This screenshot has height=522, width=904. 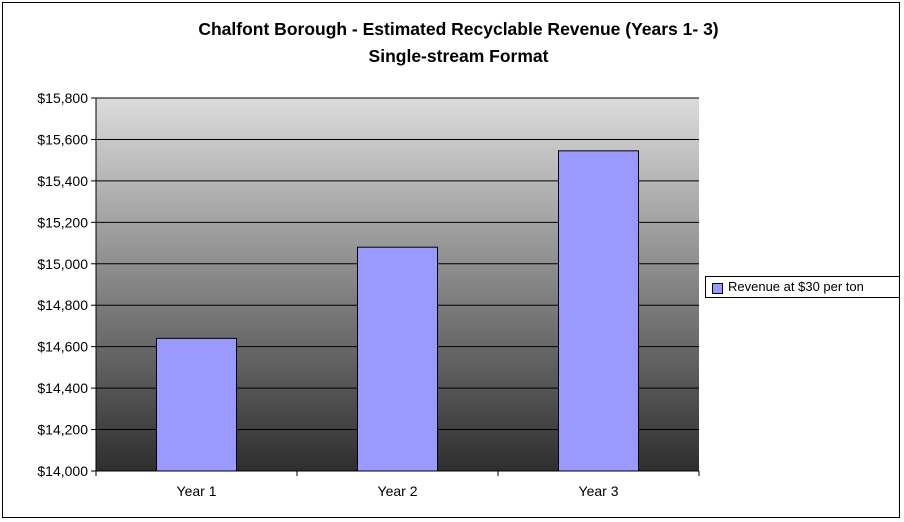 I want to click on y-tick-label: $15,800, so click(x=62, y=98).